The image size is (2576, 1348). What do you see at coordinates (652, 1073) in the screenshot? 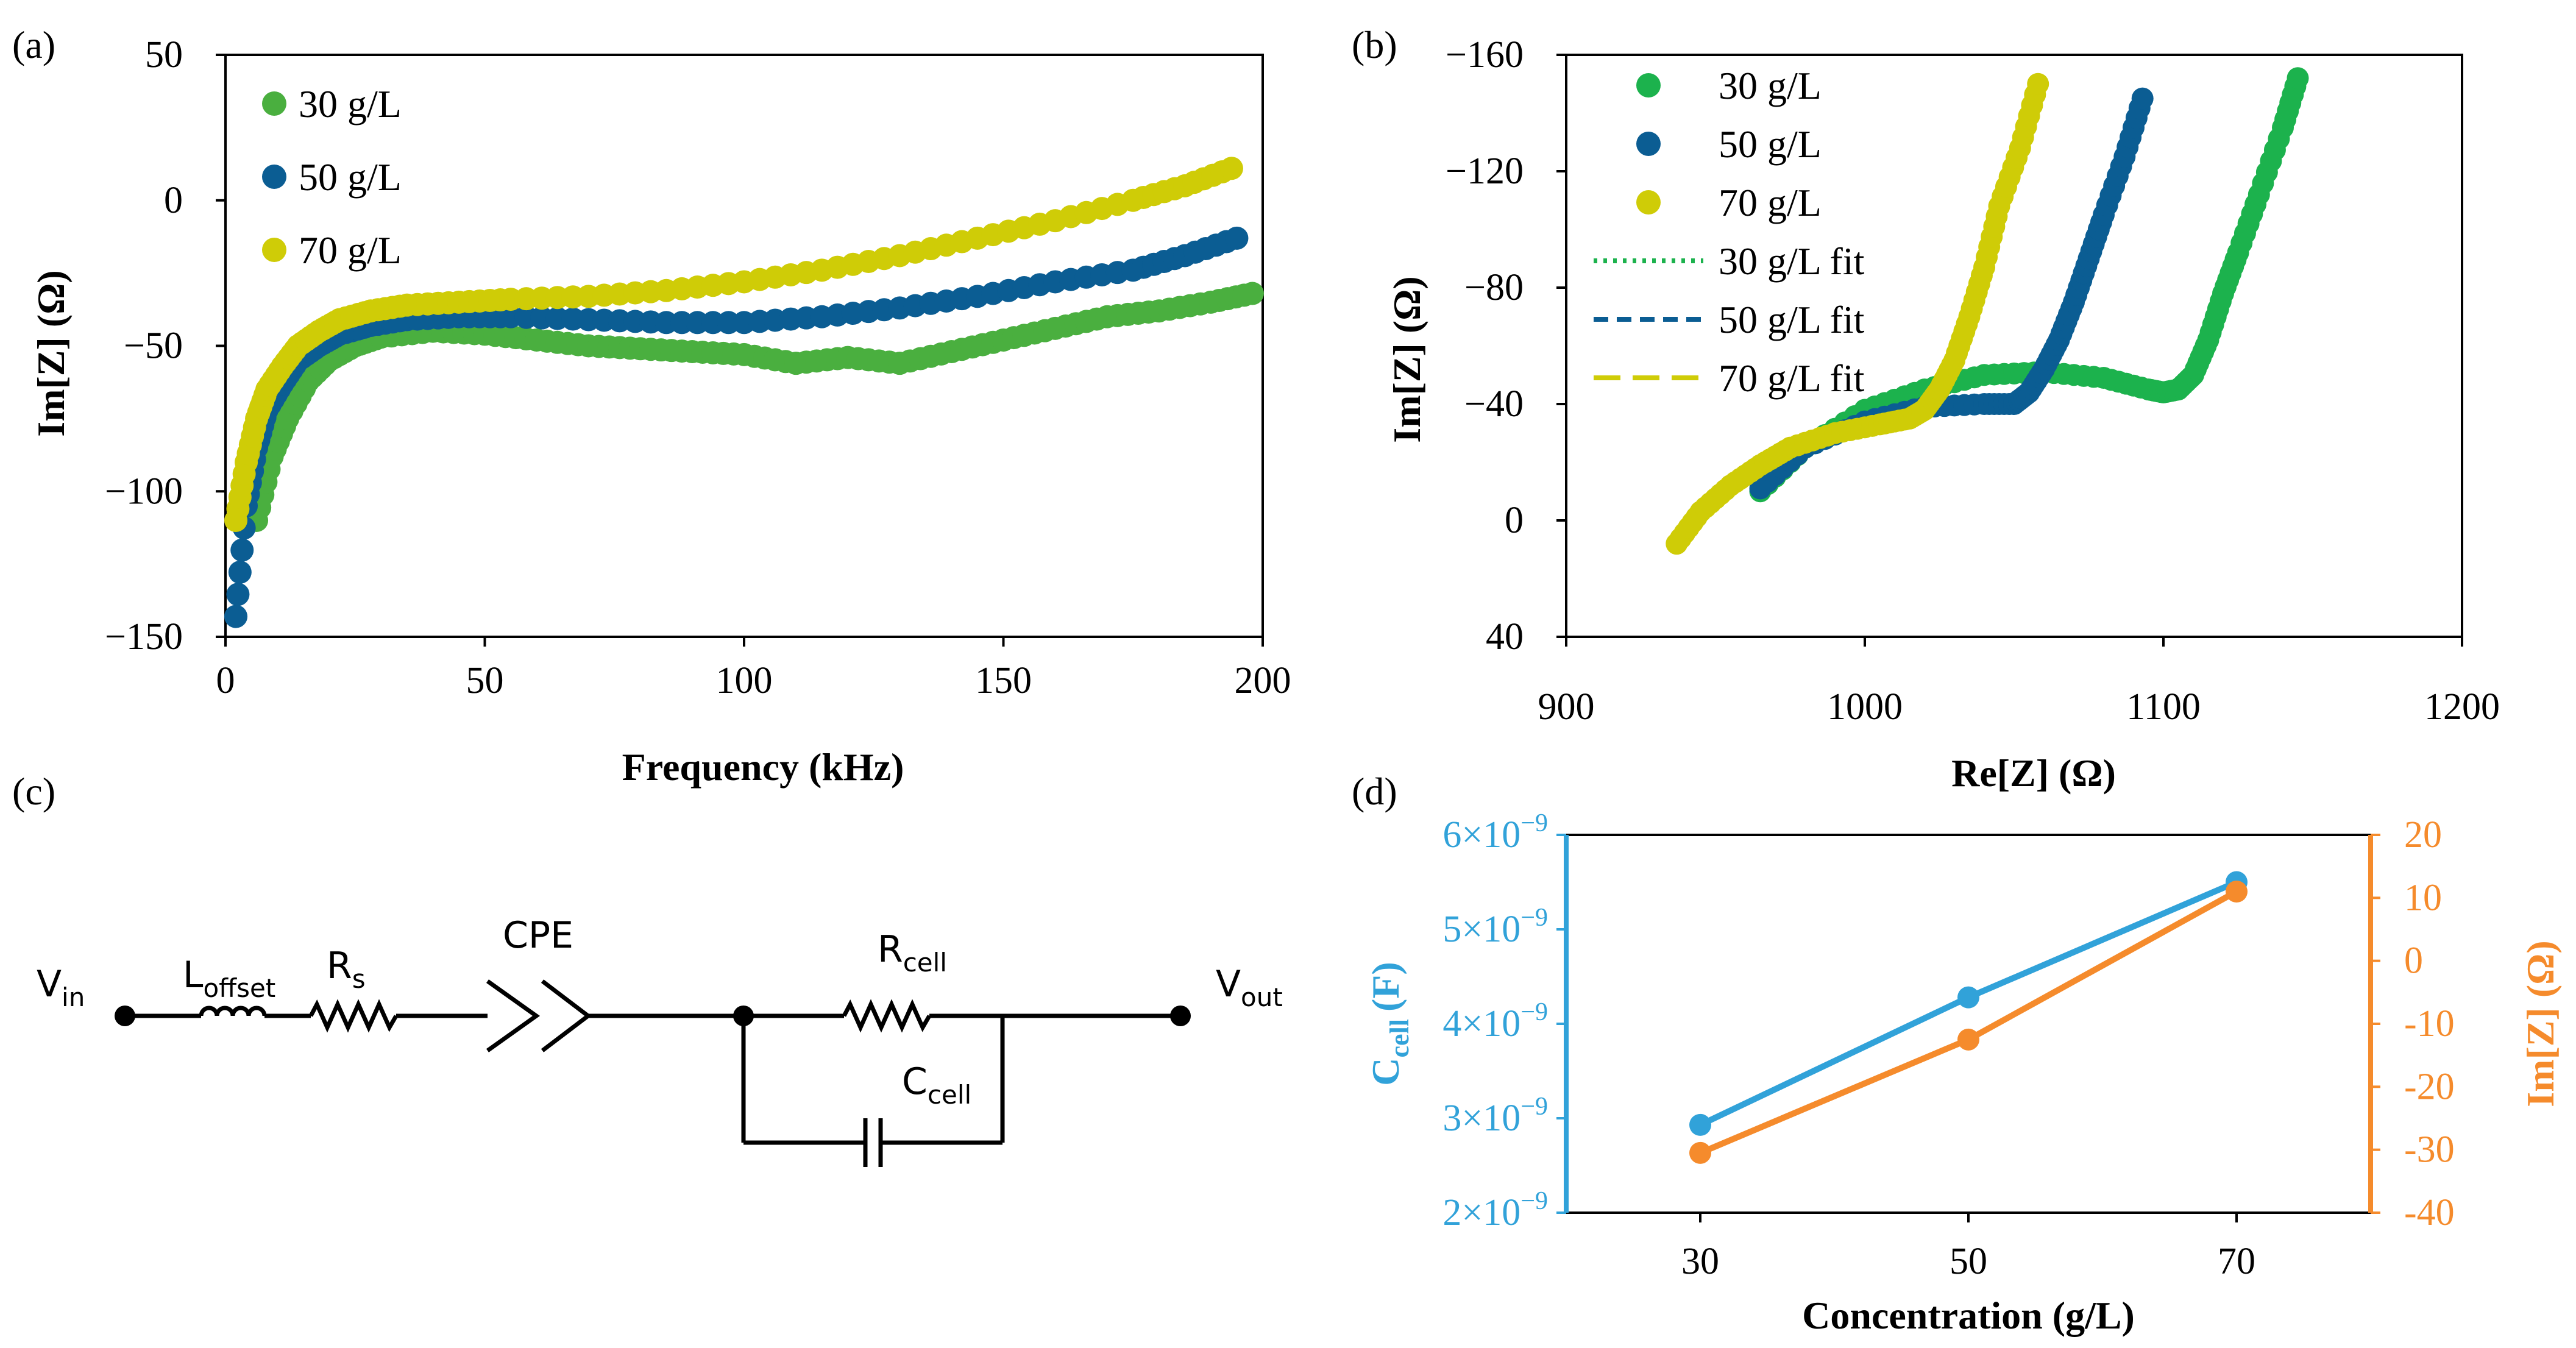
I see `equivalent-circuit` at bounding box center [652, 1073].